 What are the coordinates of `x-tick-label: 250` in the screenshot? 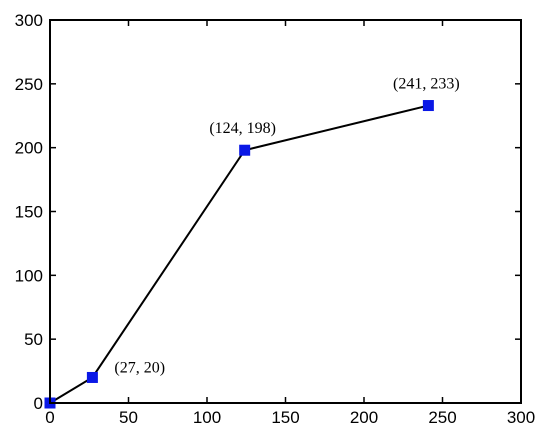 It's located at (442, 417).